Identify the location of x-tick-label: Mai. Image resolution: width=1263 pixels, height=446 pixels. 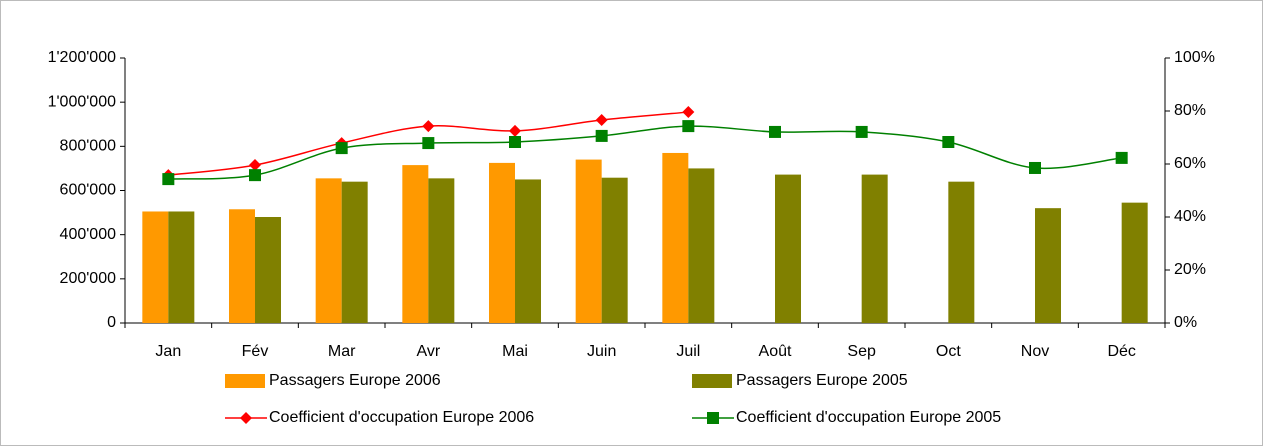
(515, 351).